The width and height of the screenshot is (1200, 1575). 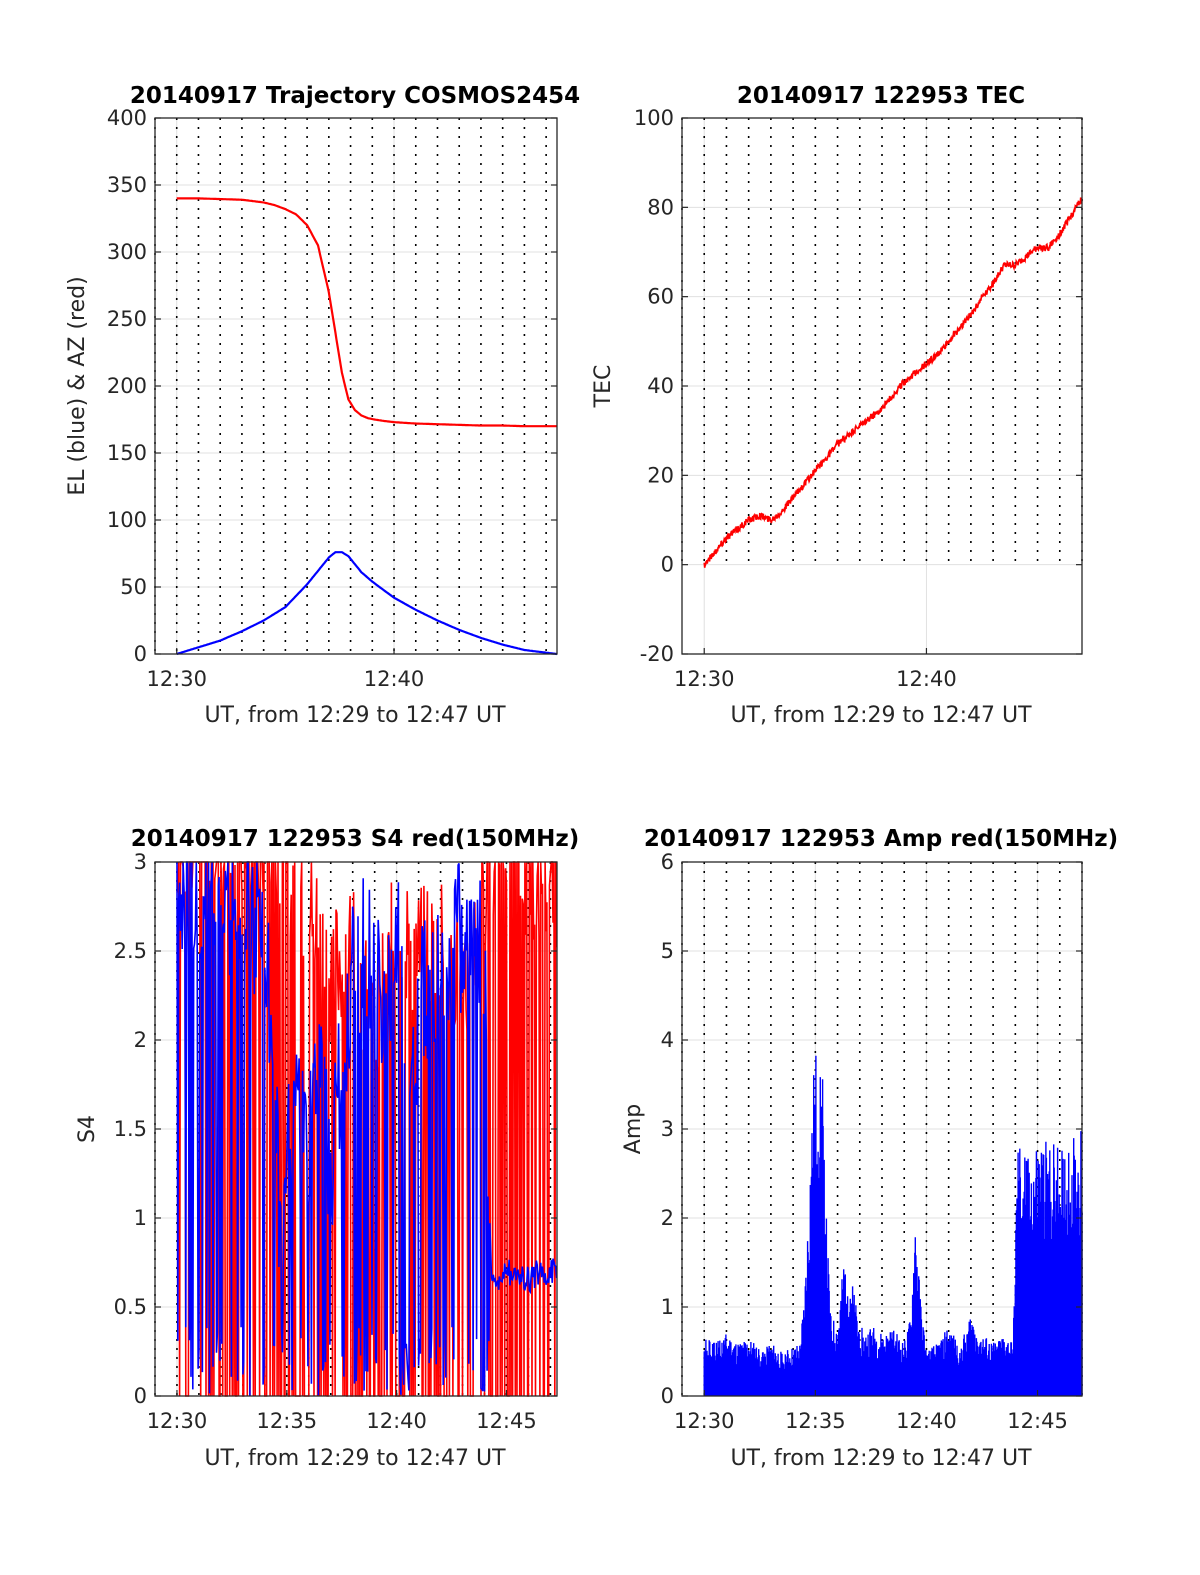 What do you see at coordinates (355, 839) in the screenshot?
I see `s4-title: 20140917 122953 S4 red(150MHz)` at bounding box center [355, 839].